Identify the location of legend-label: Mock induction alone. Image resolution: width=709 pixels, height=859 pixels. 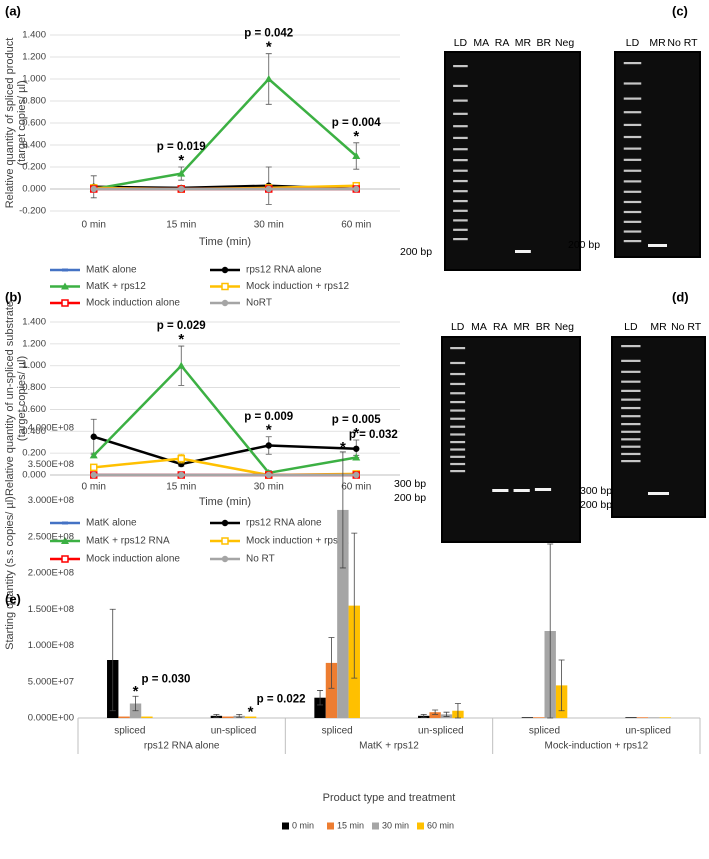
(133, 303).